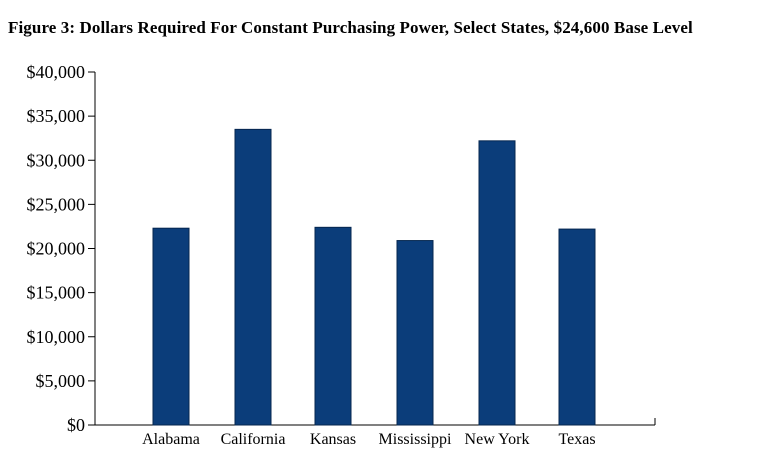  Describe the element at coordinates (497, 283) in the screenshot. I see `bar-new-york` at that location.